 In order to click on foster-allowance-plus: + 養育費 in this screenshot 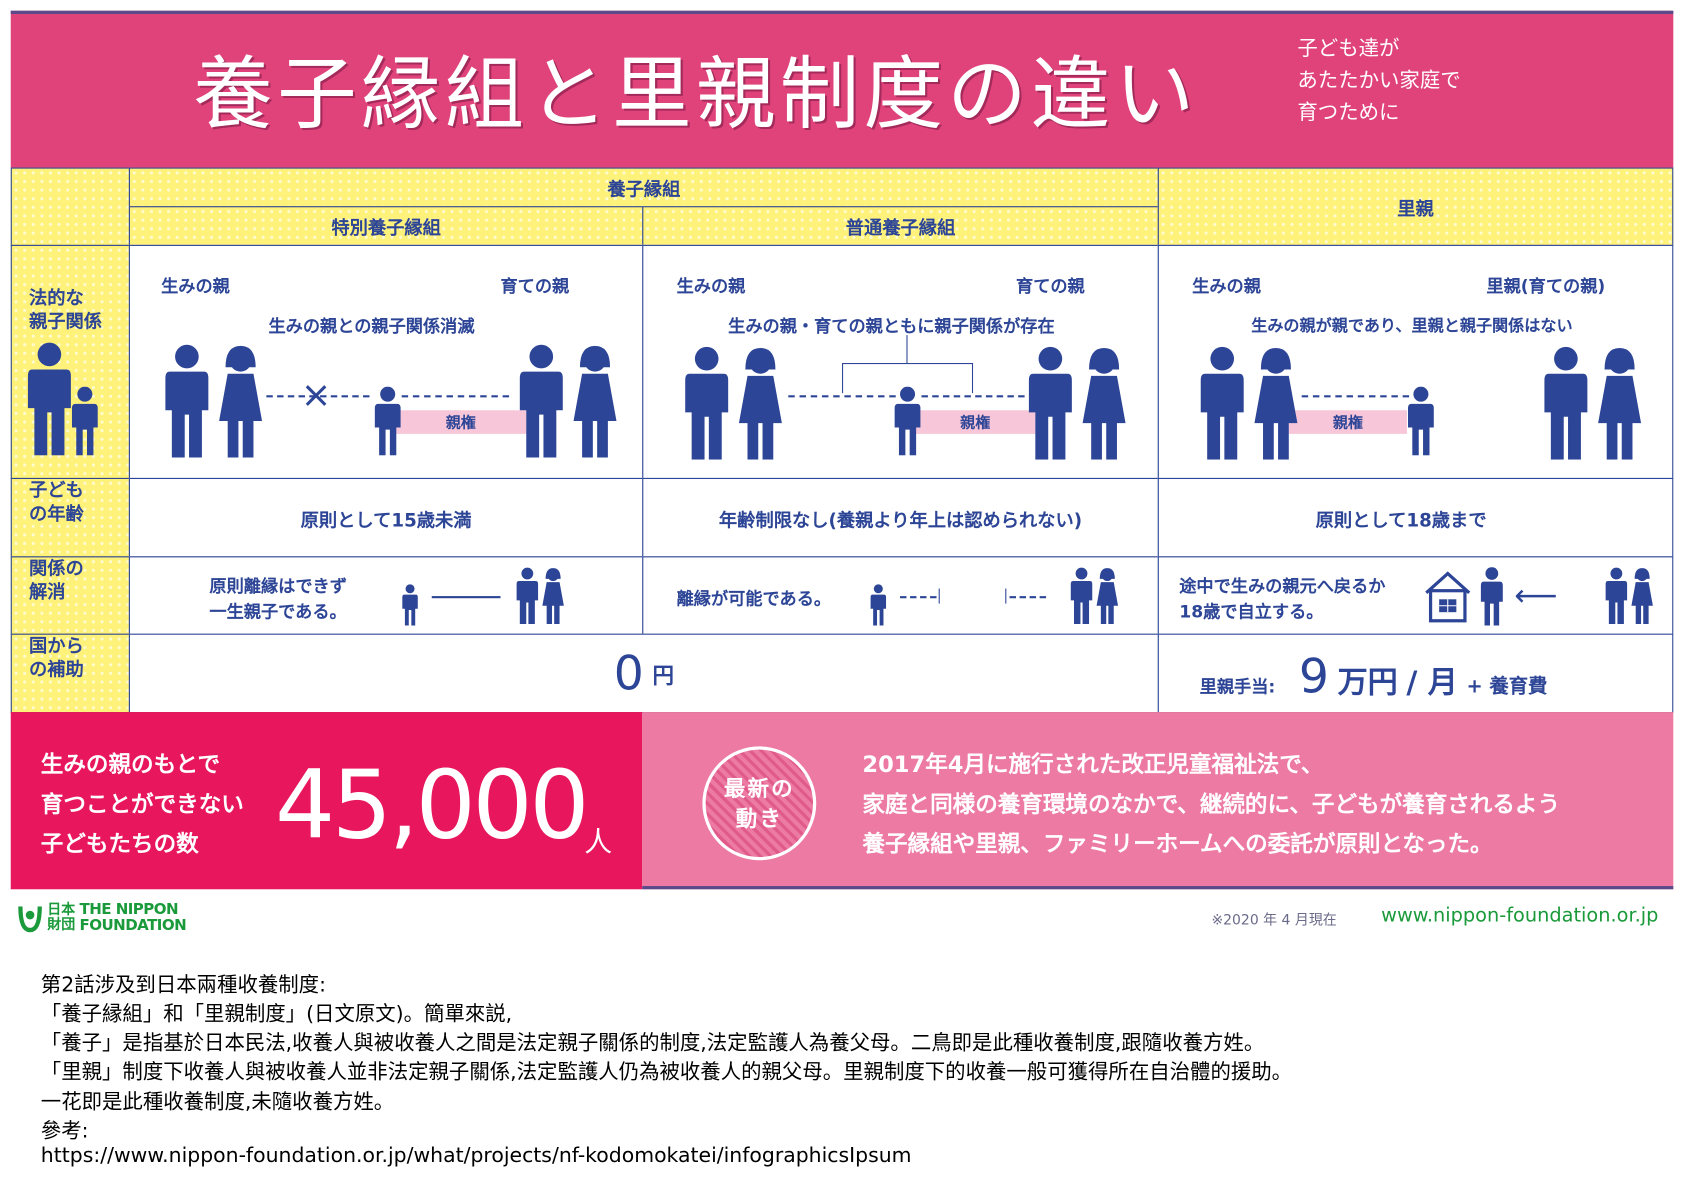, I will do `click(1507, 687)`.